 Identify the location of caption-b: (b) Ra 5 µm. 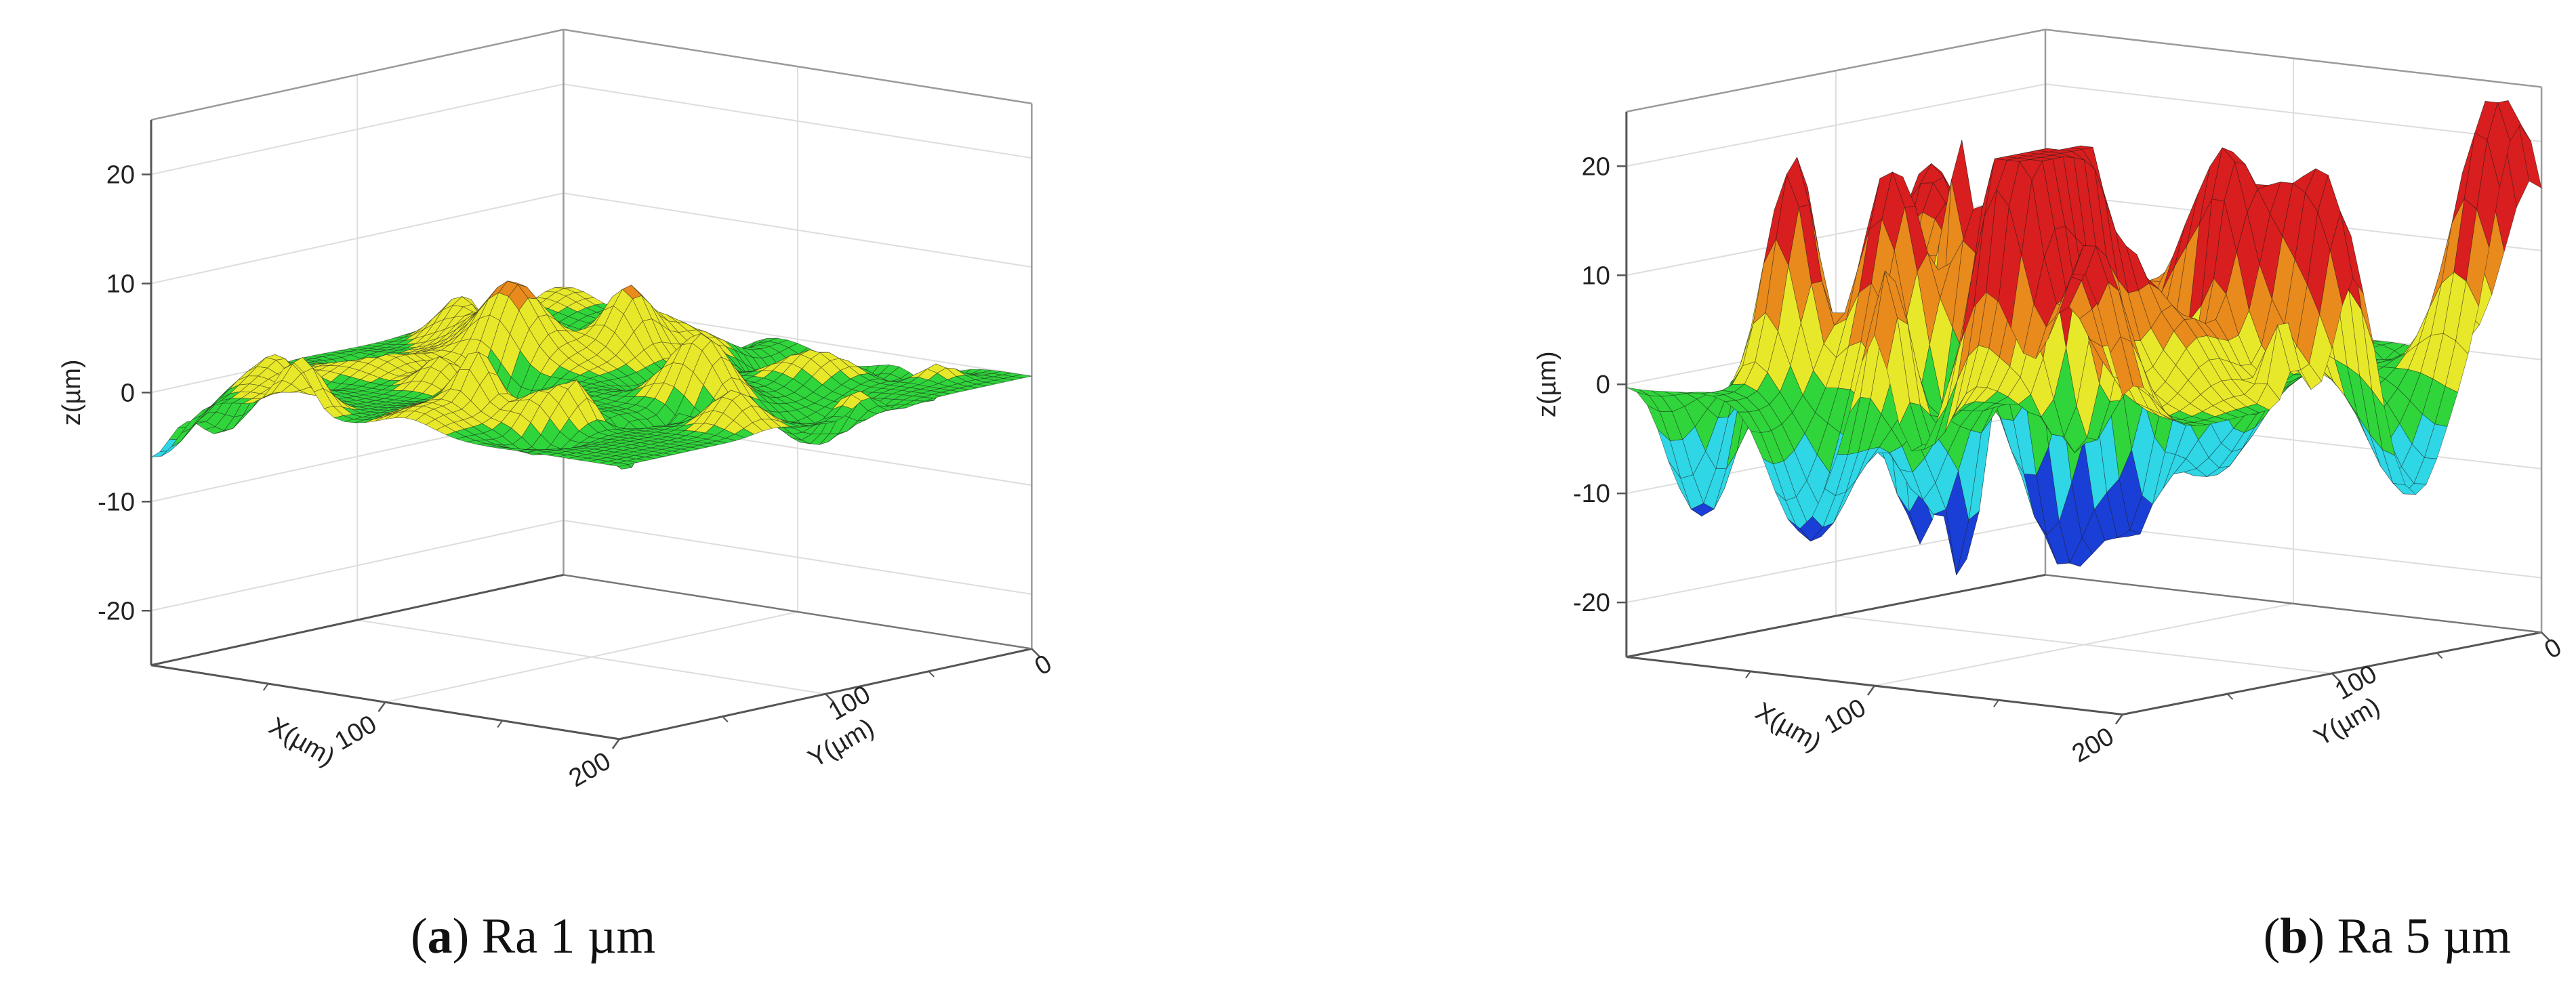
(2387, 936).